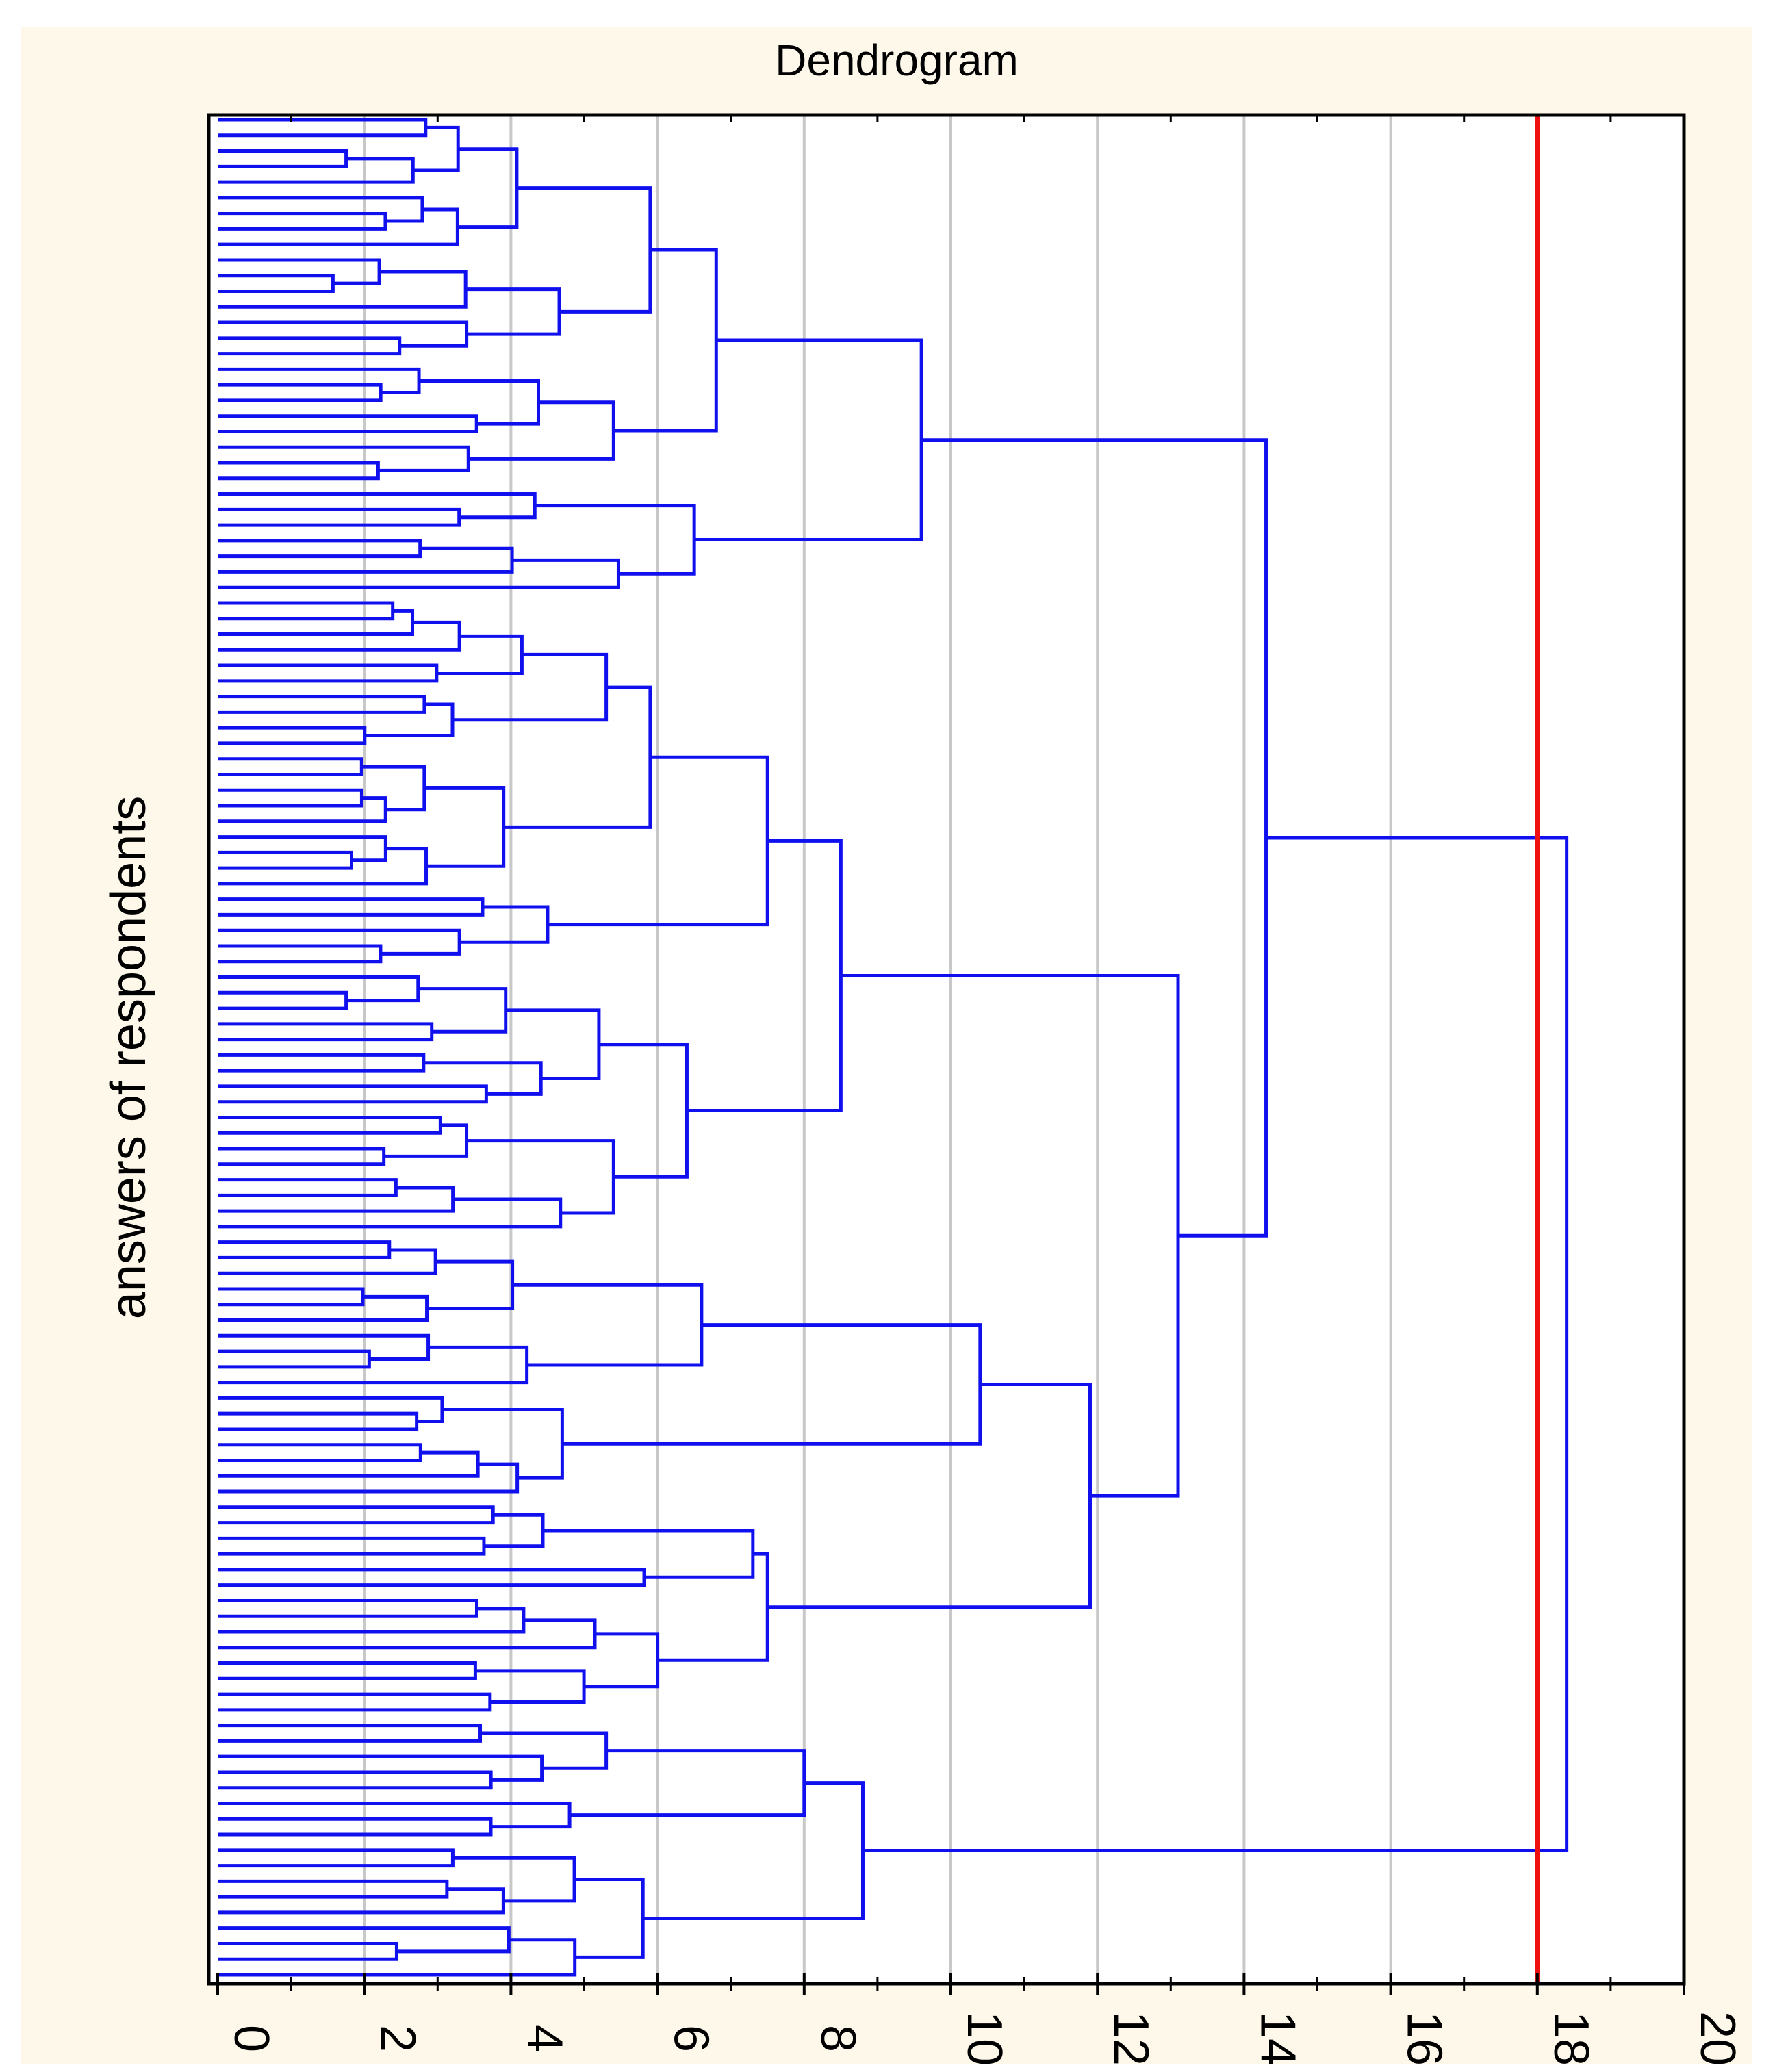 The height and width of the screenshot is (2072, 1775). I want to click on chart-title: Dendrogram, so click(897, 60).